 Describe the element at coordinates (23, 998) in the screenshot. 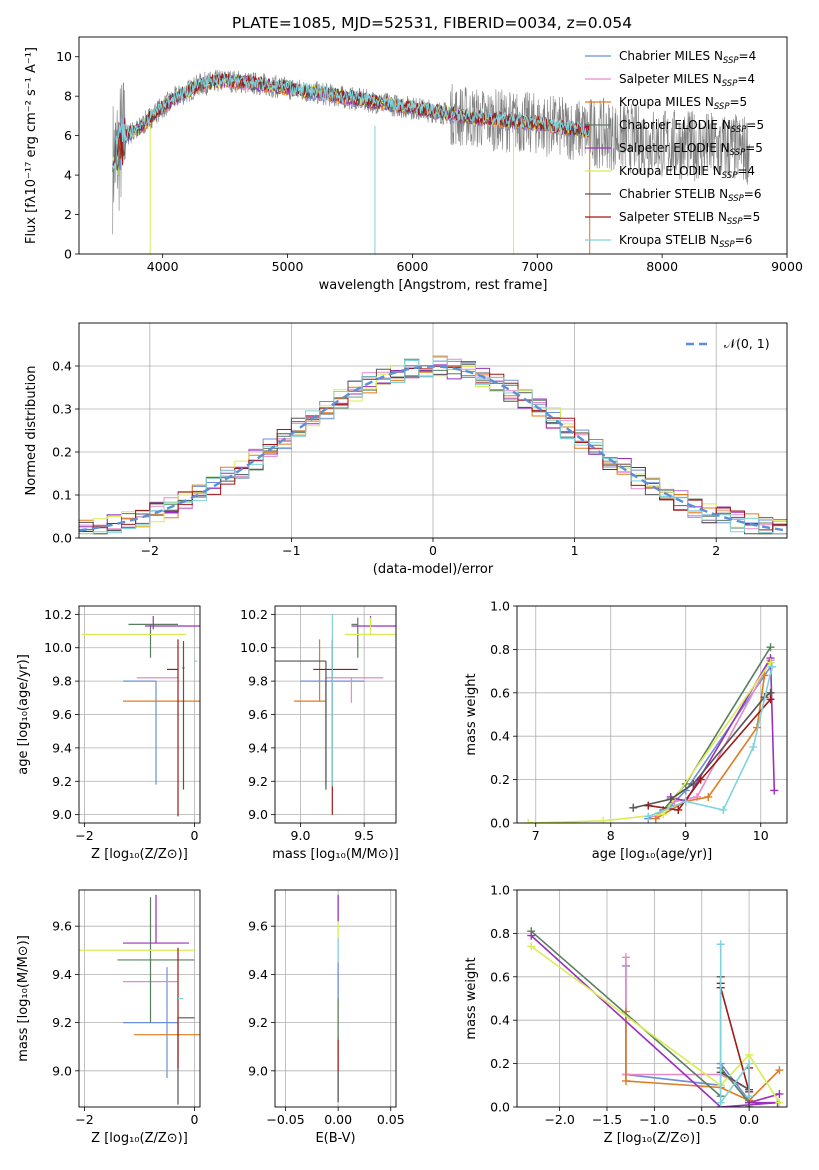

I see `y-axis-label: mass [log₁₀(M/M⊙)]` at that location.